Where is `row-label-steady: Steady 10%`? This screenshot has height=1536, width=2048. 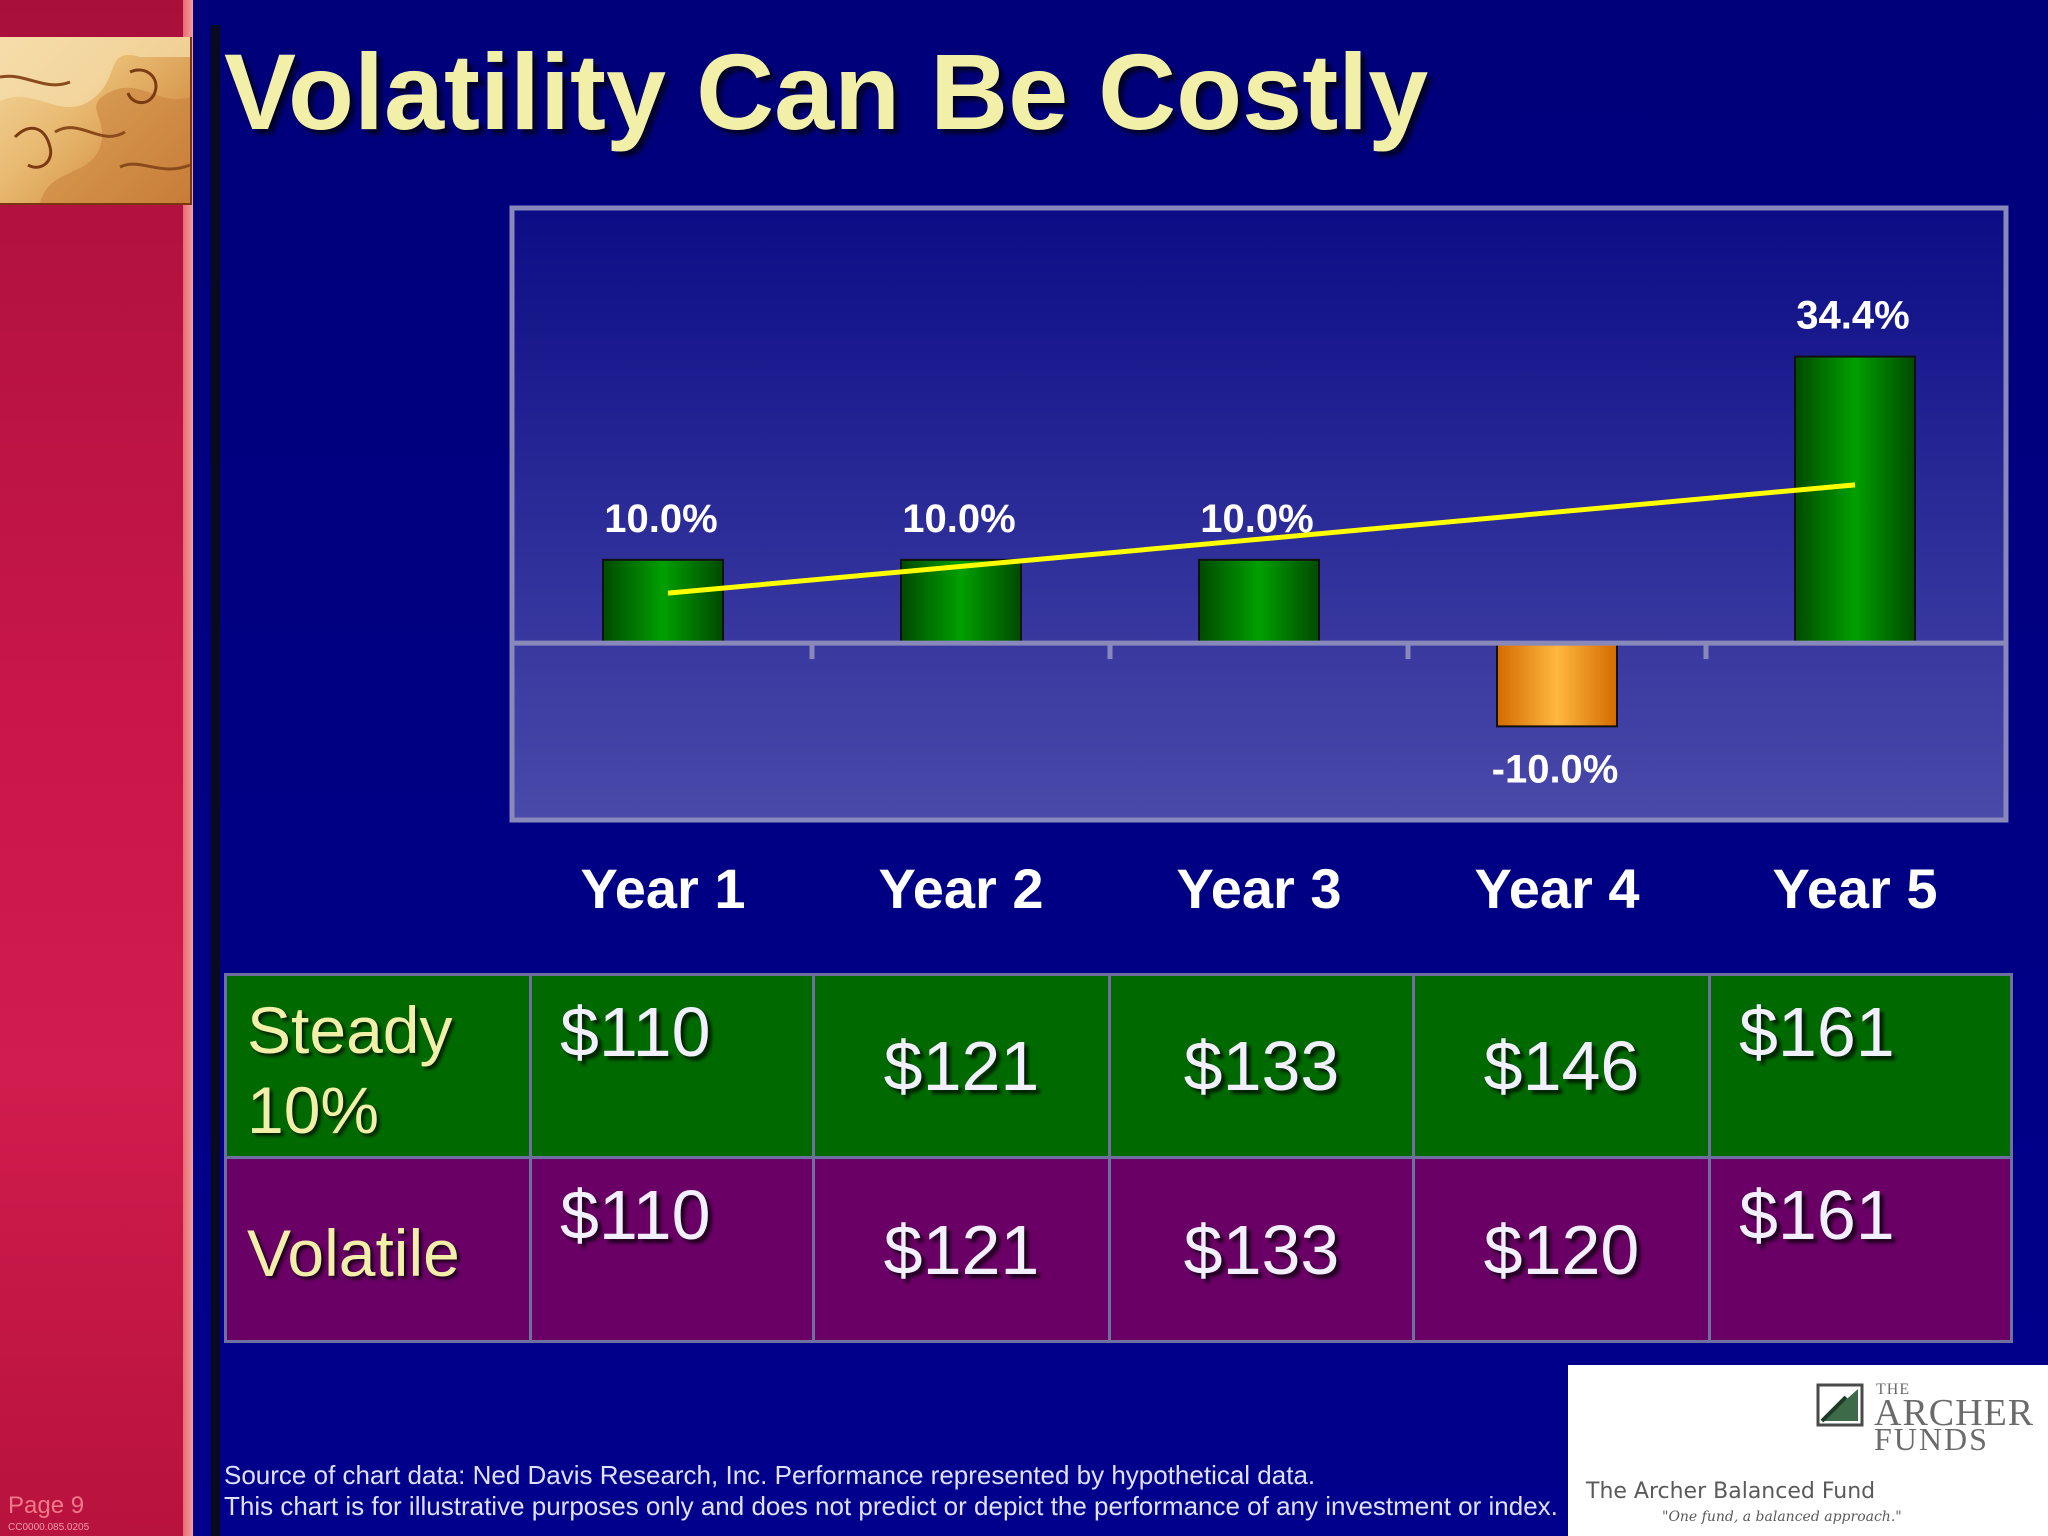
row-label-steady: Steady 10% is located at coordinates (378, 1066).